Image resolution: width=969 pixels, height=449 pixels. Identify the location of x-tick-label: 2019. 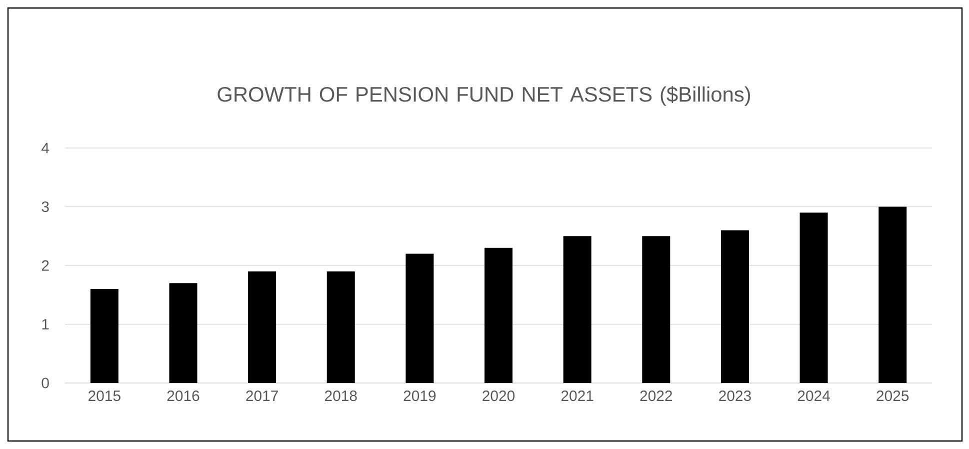
(420, 396).